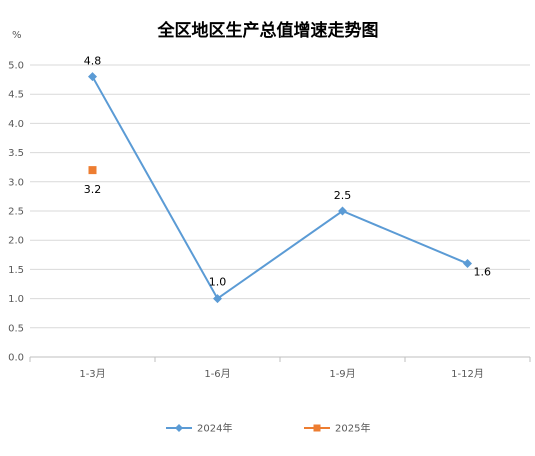  I want to click on x-tick-label: 1-12月, so click(467, 374).